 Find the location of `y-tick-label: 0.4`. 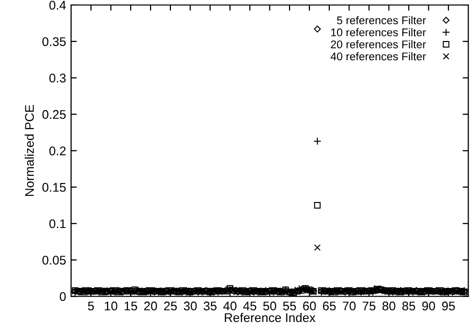

y-tick-label: 0.4 is located at coordinates (57, 5).